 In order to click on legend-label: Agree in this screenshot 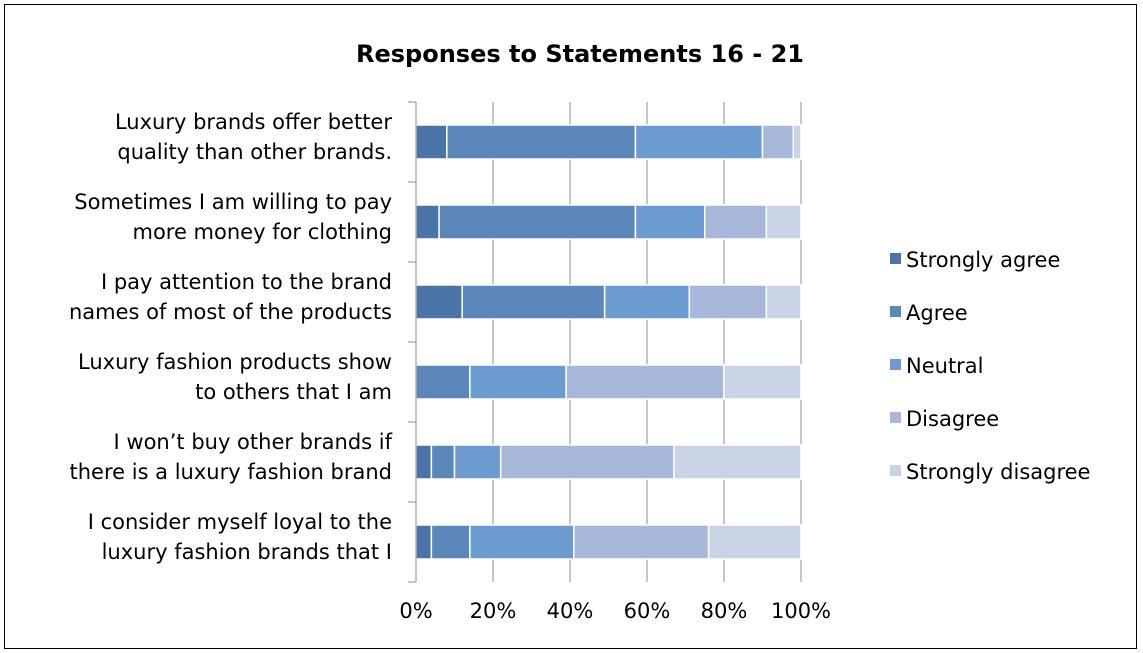, I will do `click(937, 313)`.